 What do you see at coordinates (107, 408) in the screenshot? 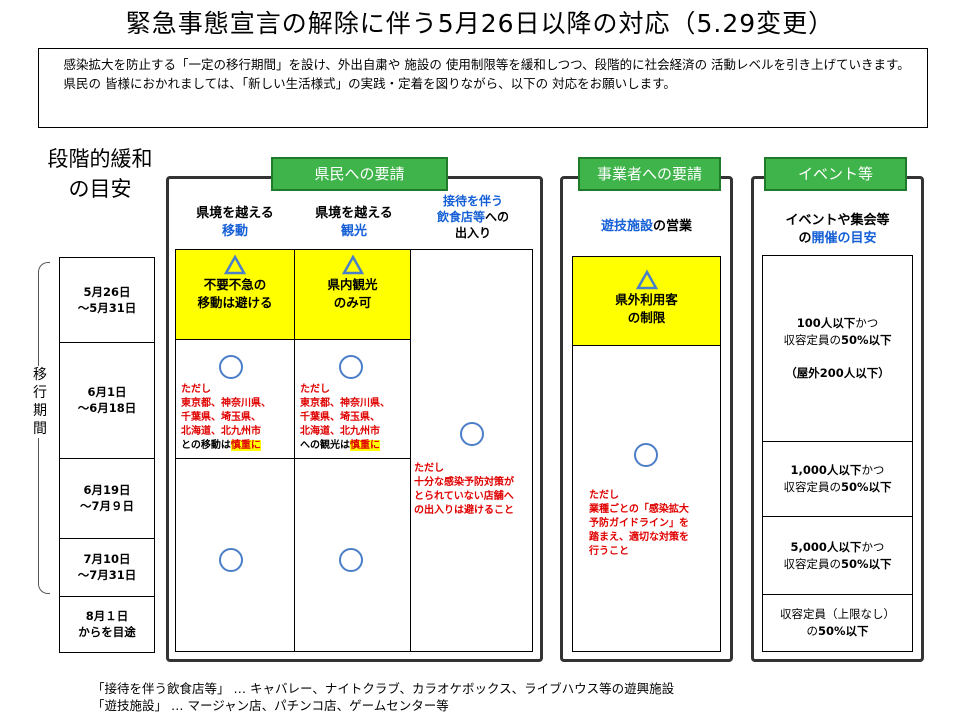
I see `date-end: ～6月18日` at bounding box center [107, 408].